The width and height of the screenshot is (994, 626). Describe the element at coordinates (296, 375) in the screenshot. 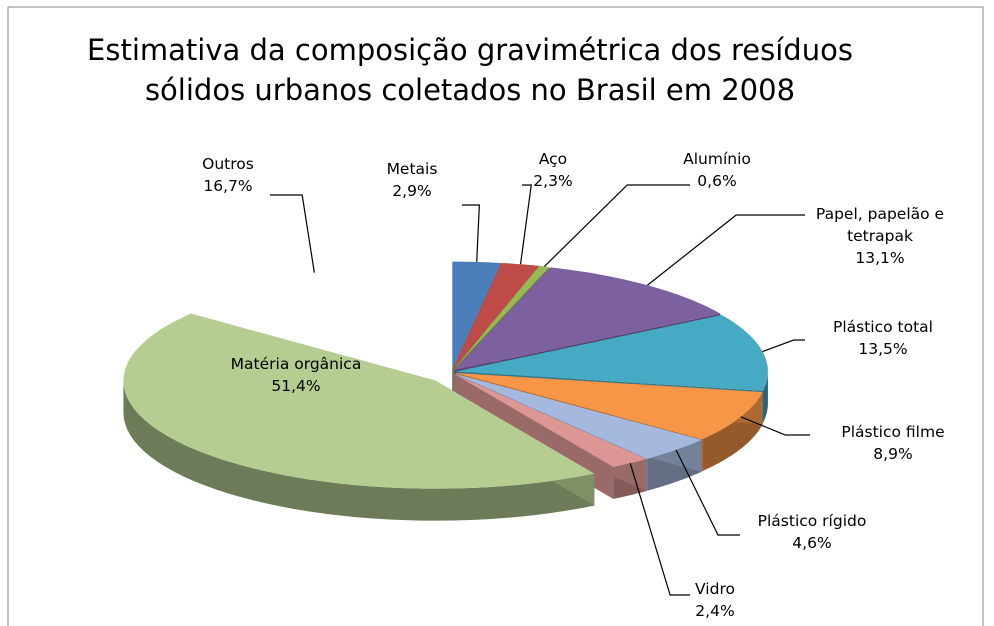

I see `data-label: Matéria orgânica 51,4%` at that location.